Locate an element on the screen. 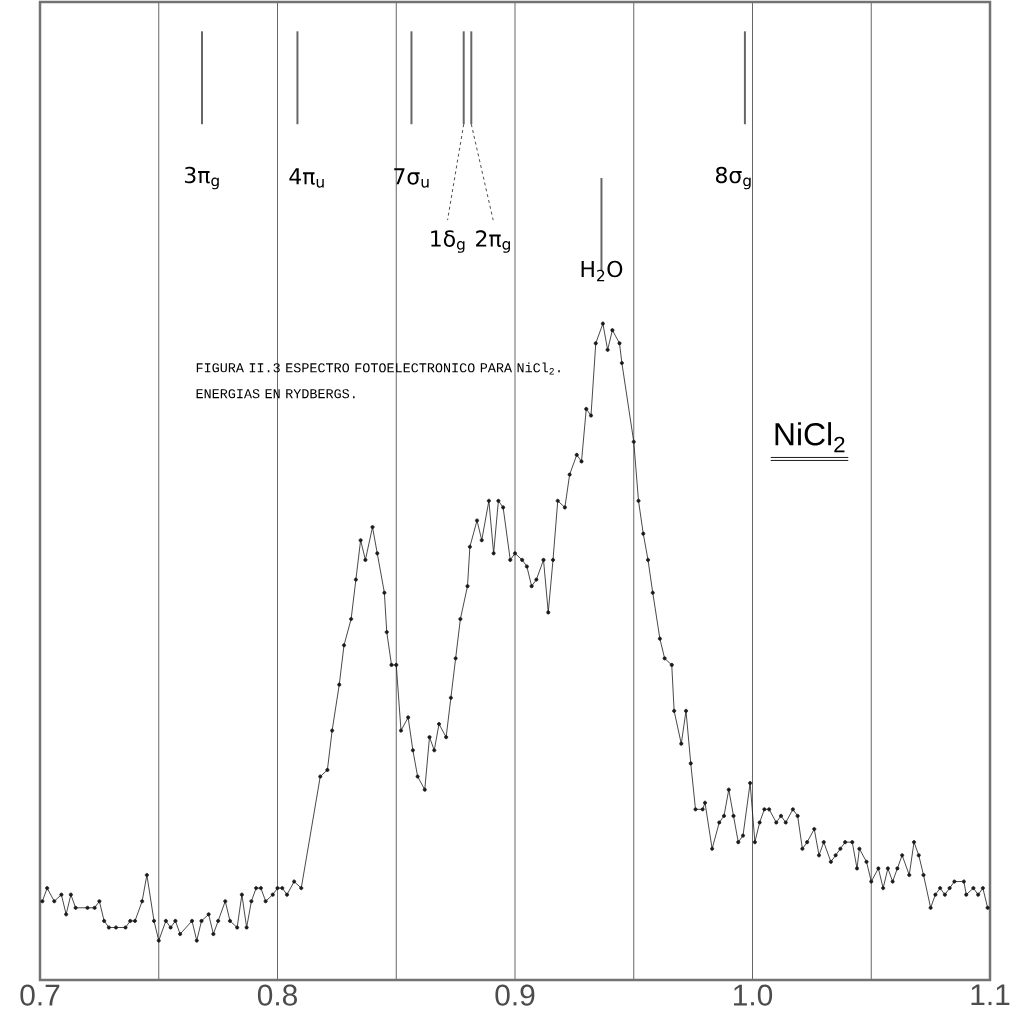 This screenshot has width=1024, height=1022. x-tick-label: 0.8 is located at coordinates (277, 995).